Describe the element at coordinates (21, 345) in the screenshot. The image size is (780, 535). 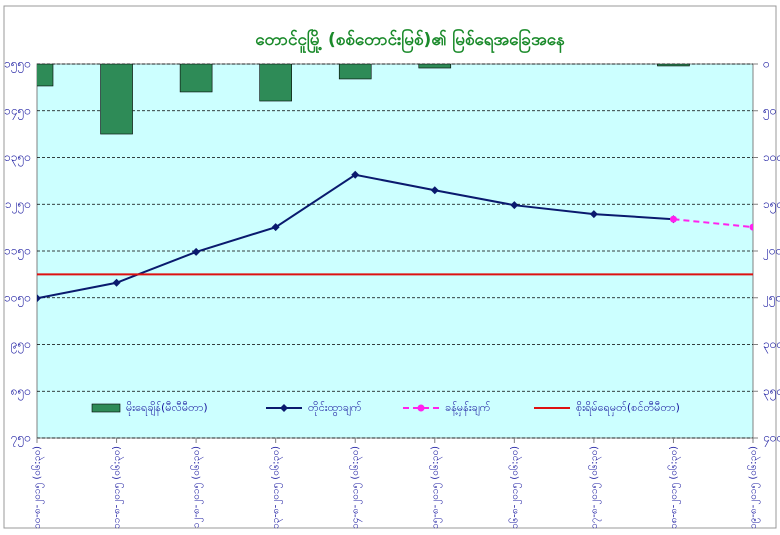
I see `y-tick-label: ၉၅၀` at that location.